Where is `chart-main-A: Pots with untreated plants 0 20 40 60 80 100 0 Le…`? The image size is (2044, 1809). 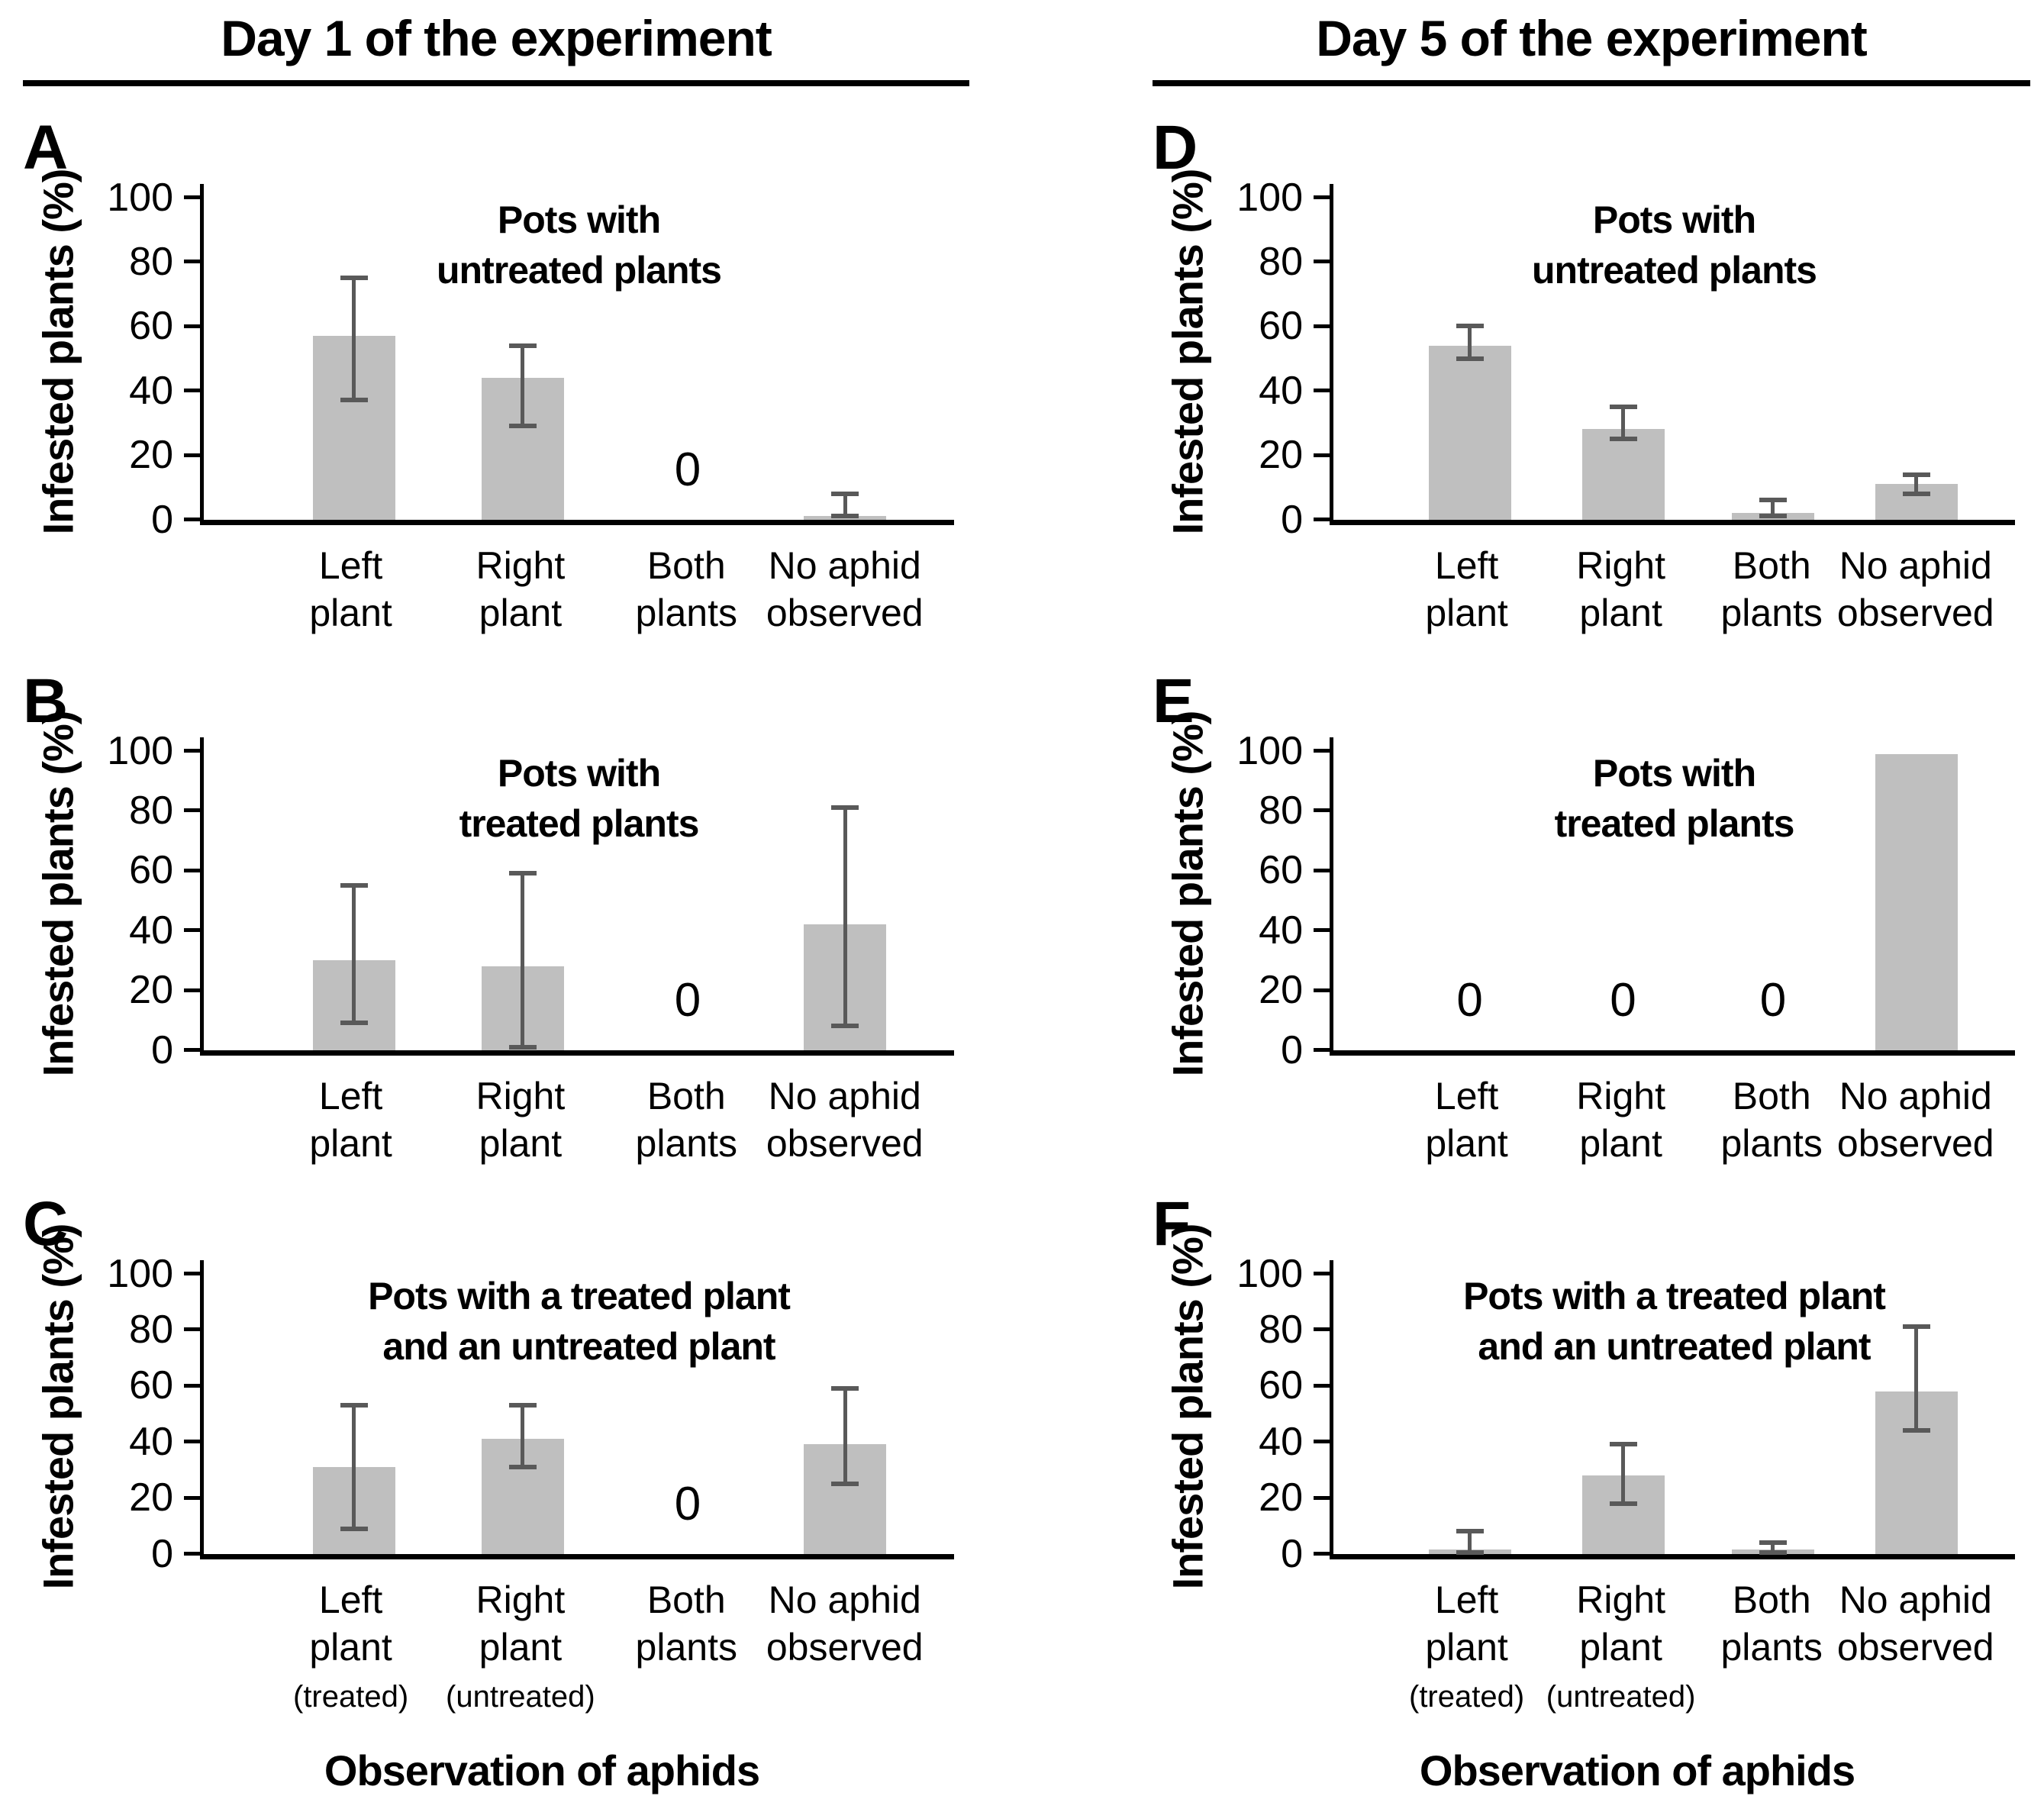
chart-main-A: Pots with untreated plants 0 20 40 60 80 100 0 Le… is located at coordinates (531, 412).